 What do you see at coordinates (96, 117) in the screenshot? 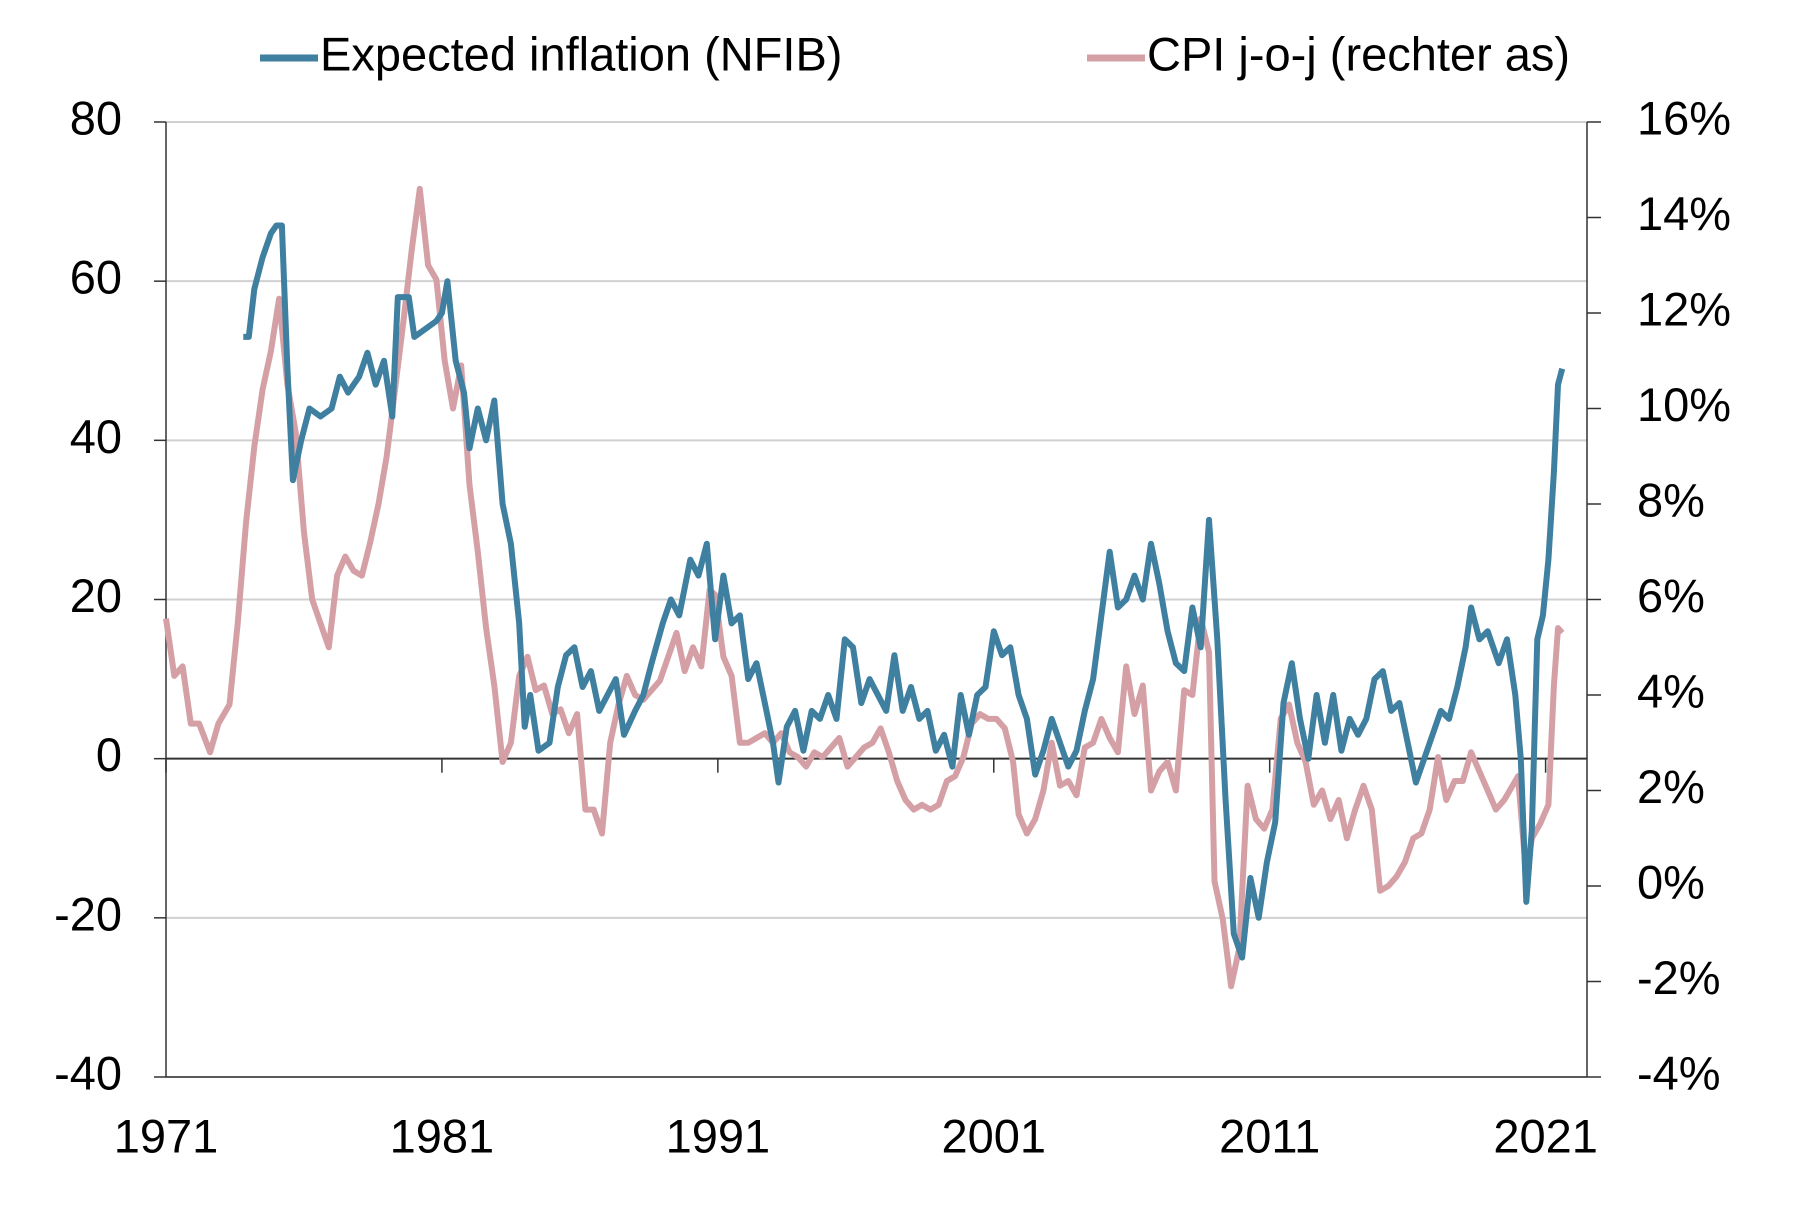
I see `y-tick-label: 80` at bounding box center [96, 117].